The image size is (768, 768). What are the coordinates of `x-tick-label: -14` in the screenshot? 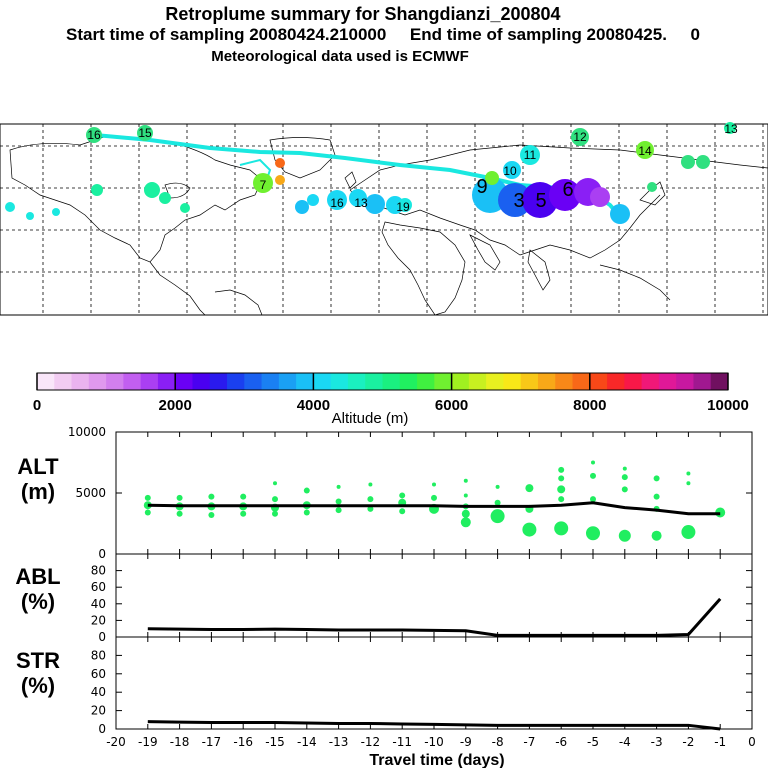 It's located at (307, 742).